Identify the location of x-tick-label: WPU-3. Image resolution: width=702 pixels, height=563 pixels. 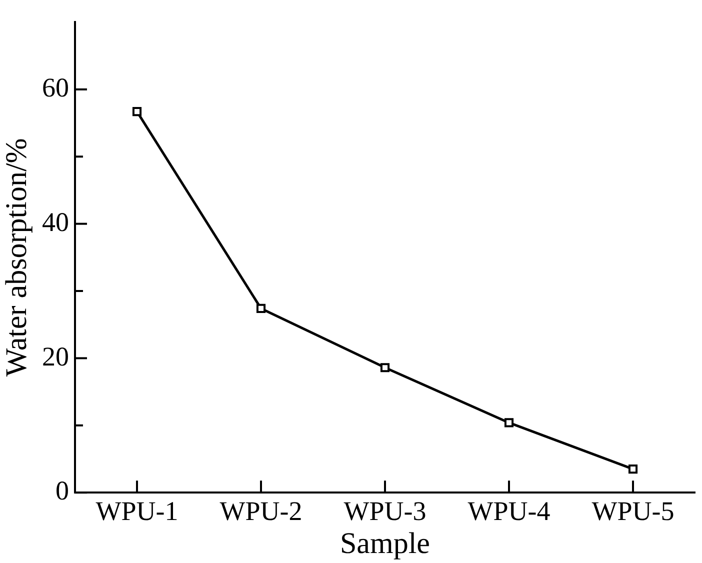
(385, 511).